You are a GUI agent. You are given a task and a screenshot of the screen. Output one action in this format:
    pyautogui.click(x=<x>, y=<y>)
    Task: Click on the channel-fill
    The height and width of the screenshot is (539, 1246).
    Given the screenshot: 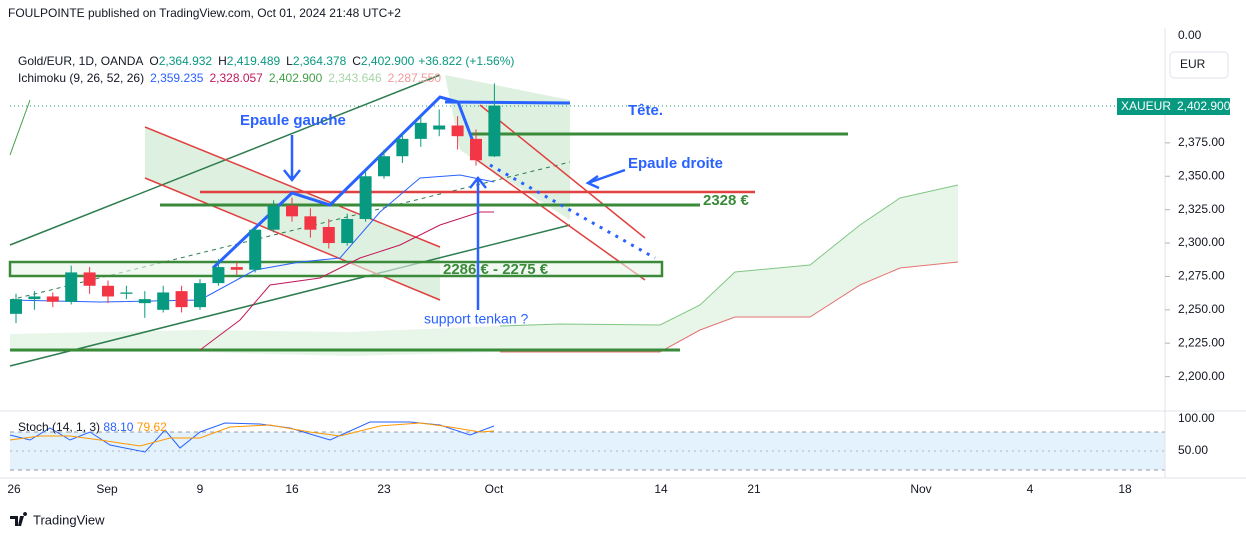 What is the action you would take?
    pyautogui.click(x=507, y=147)
    